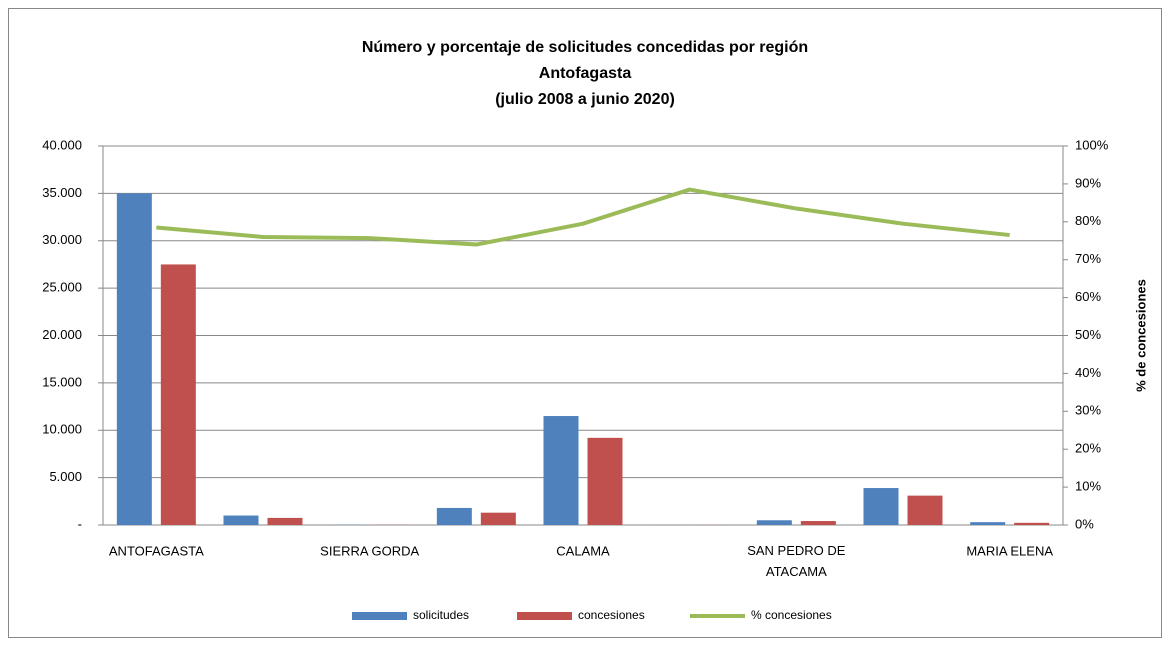  What do you see at coordinates (1140, 335) in the screenshot?
I see `y2-axis-label: % de concesiones` at bounding box center [1140, 335].